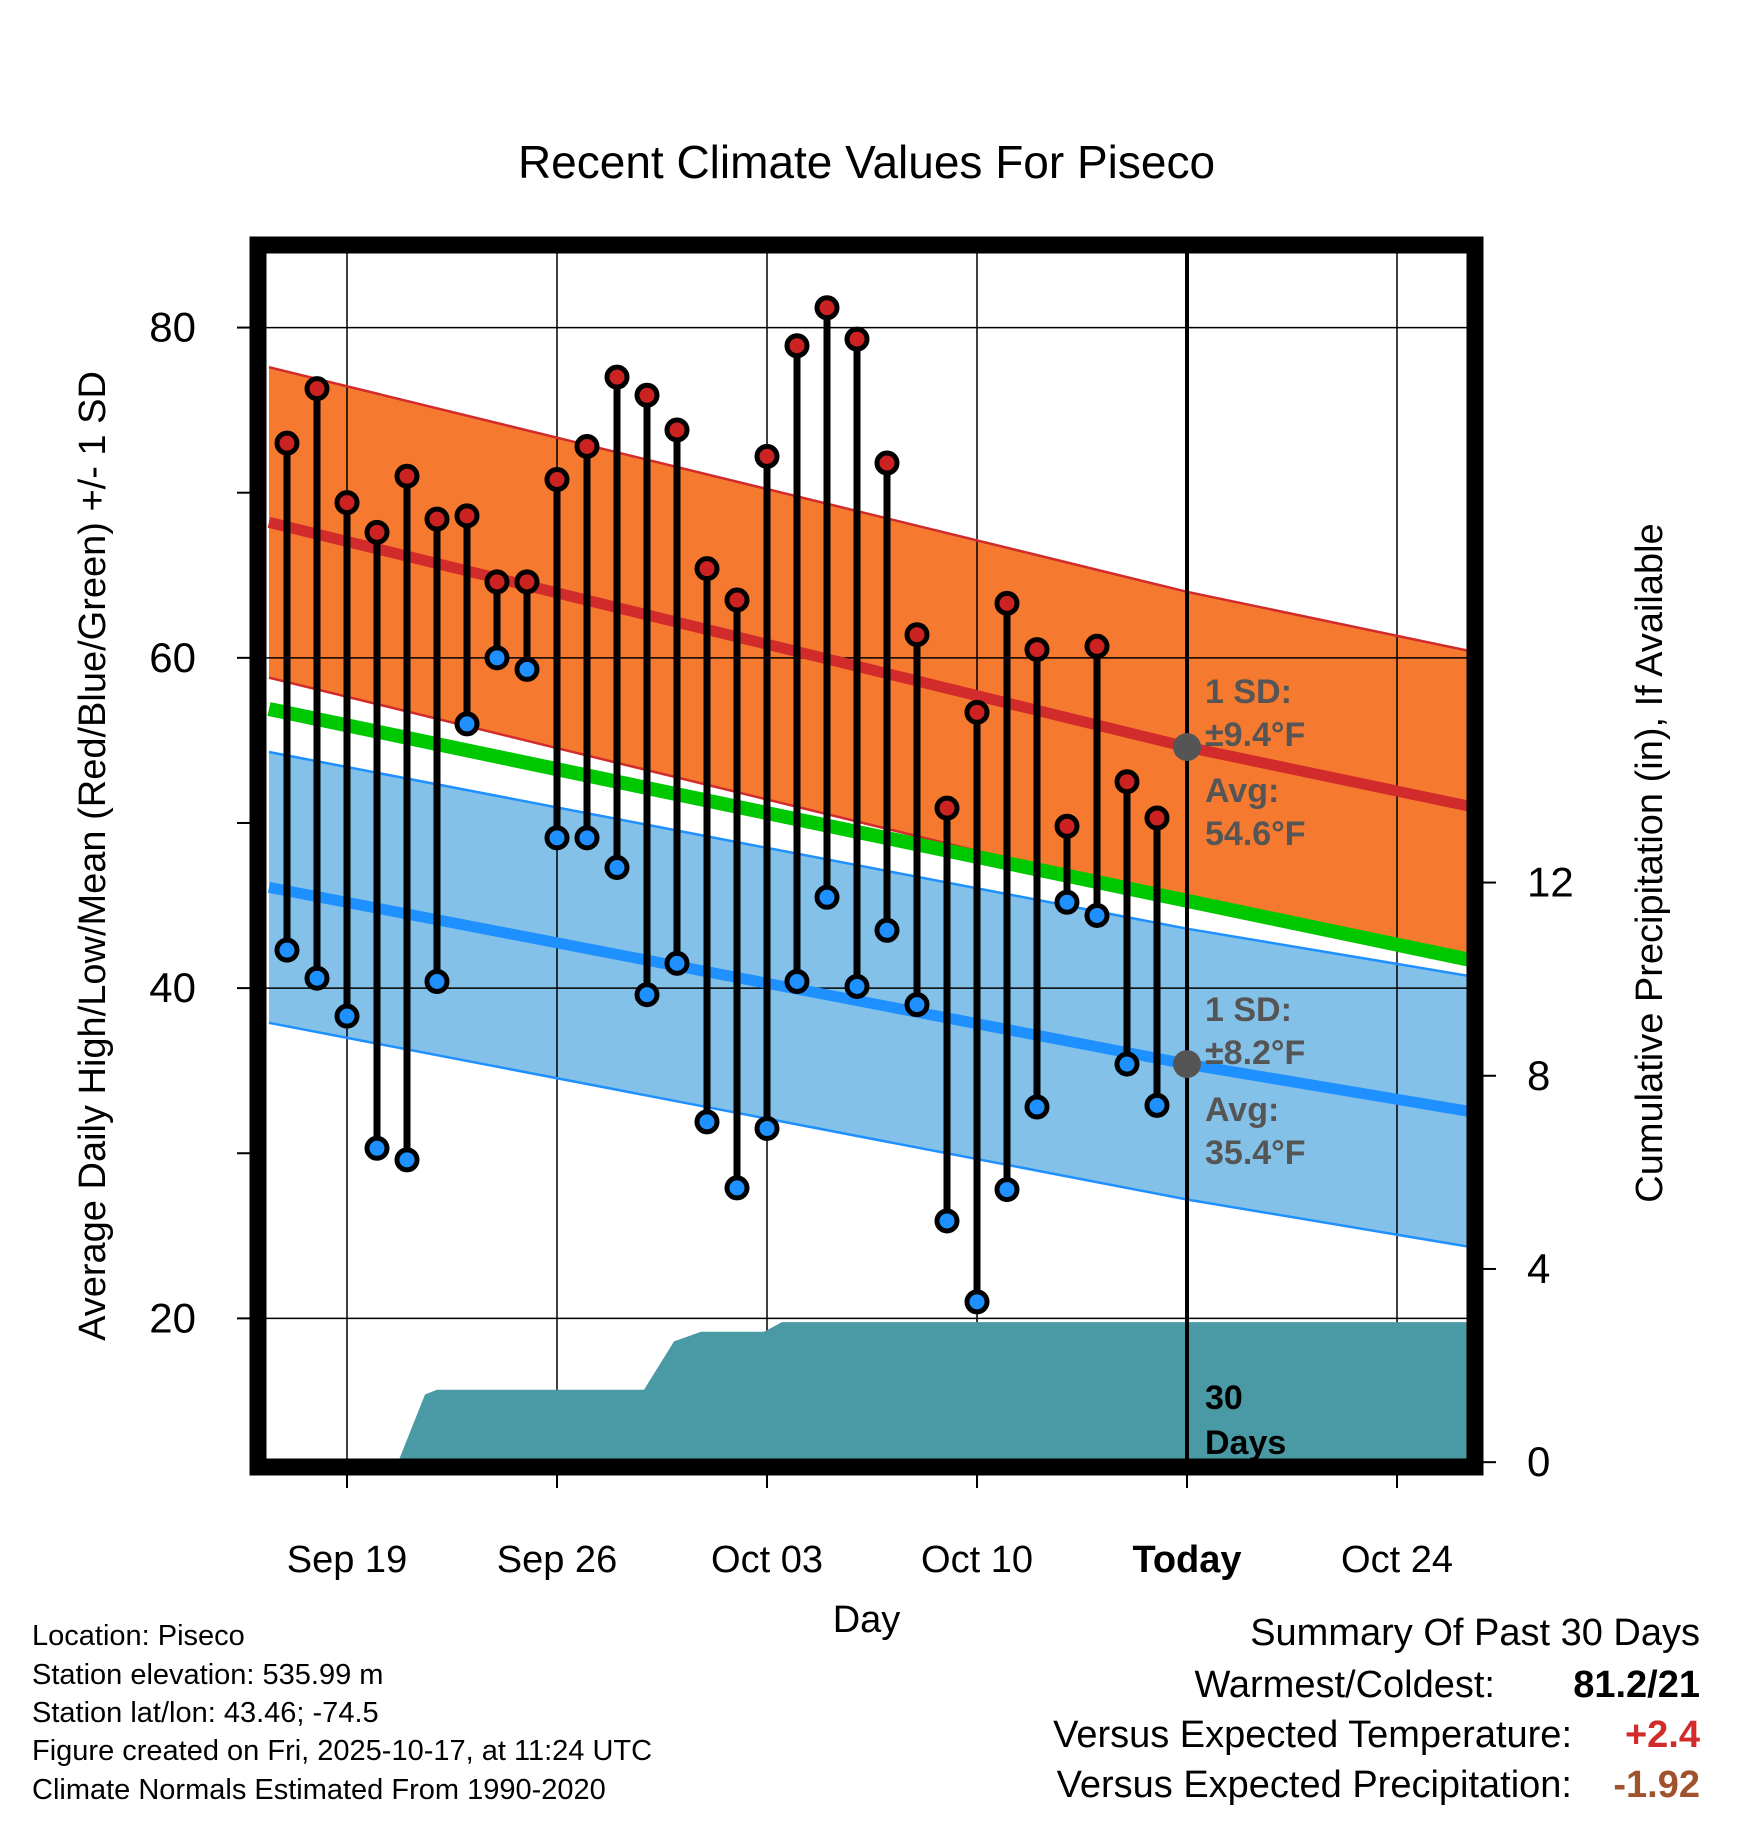 Image resolution: width=1748 pixels, height=1828 pixels. What do you see at coordinates (1242, 1110) in the screenshot?
I see `low-avg-label-1: Avg:` at bounding box center [1242, 1110].